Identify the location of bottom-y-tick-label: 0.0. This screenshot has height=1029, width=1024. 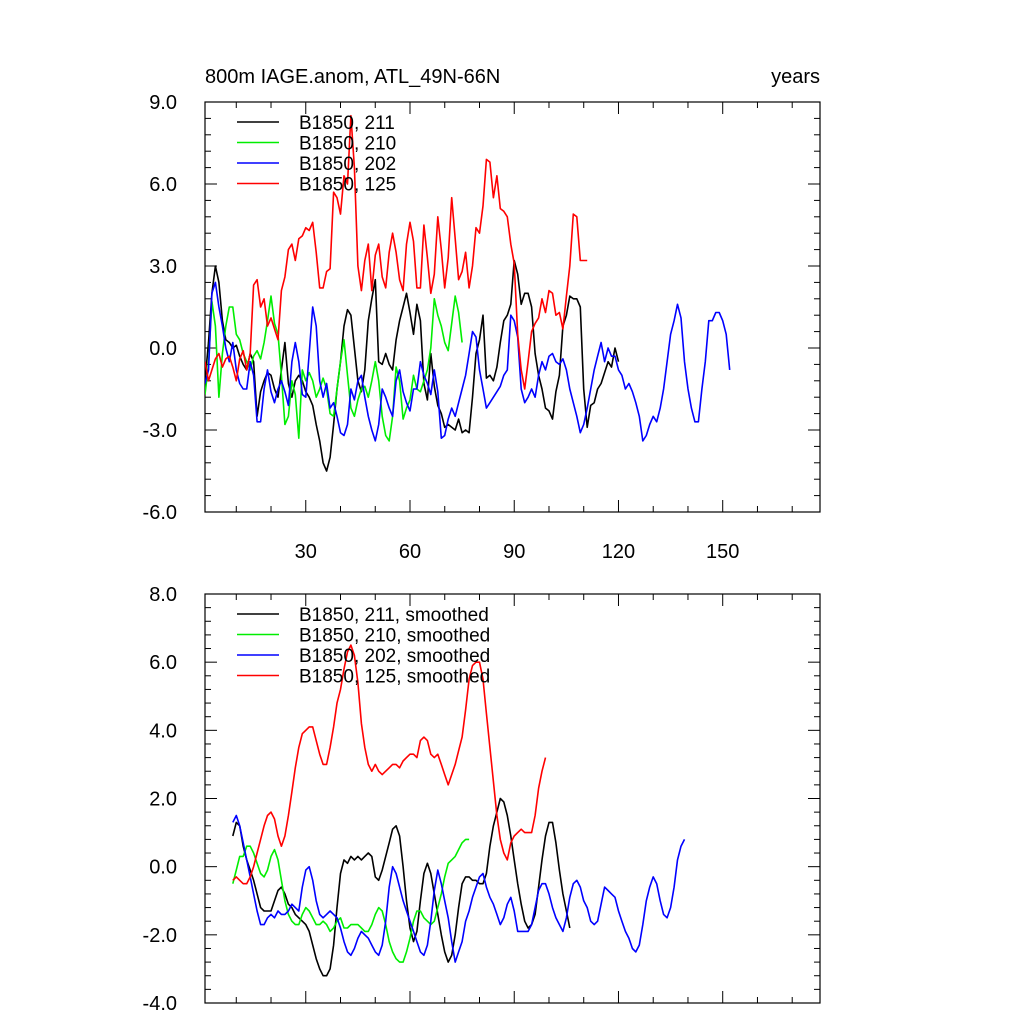
(163, 868).